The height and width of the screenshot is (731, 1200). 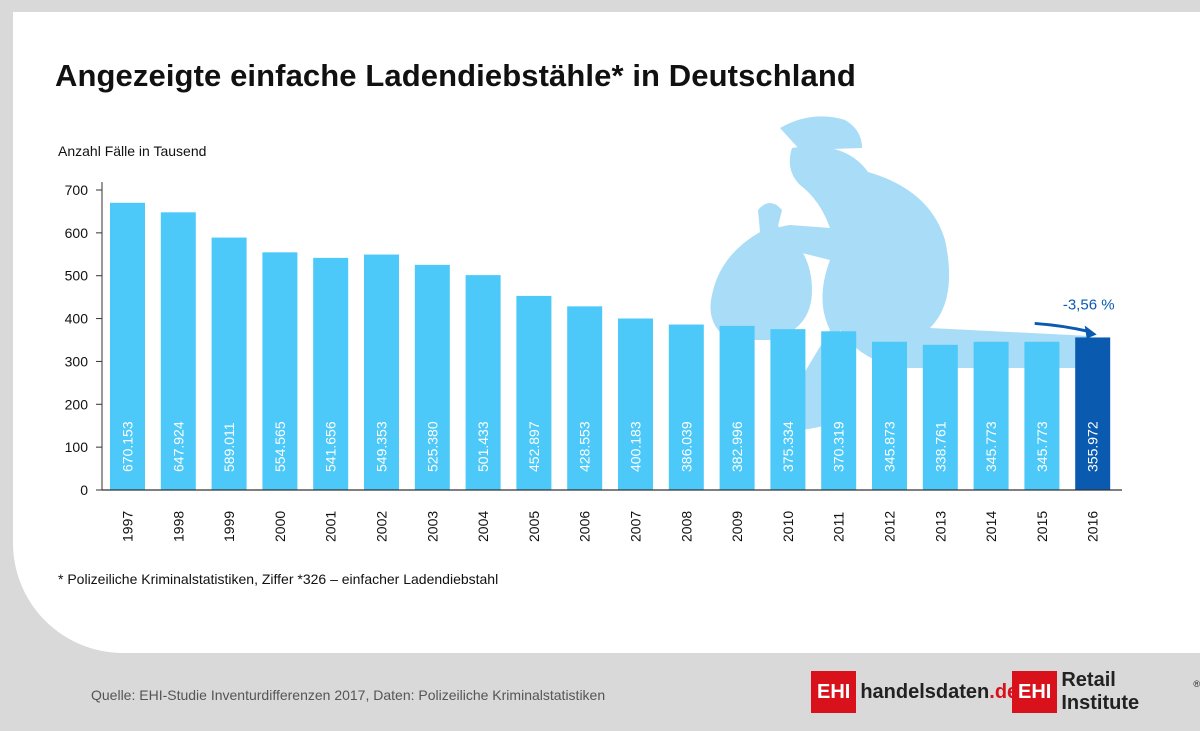 I want to click on bar-1997, so click(x=127, y=346).